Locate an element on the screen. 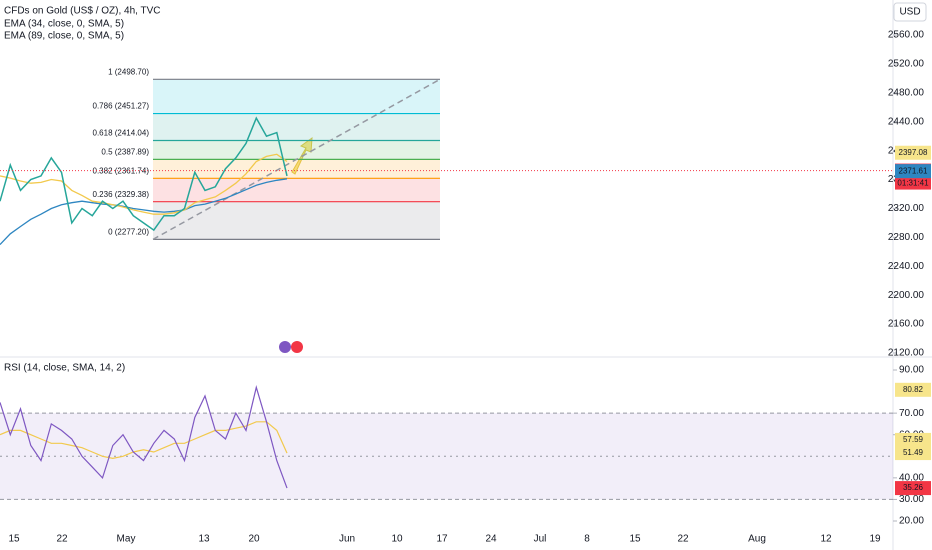 The height and width of the screenshot is (550, 932). rsi-ma-line is located at coordinates (144, 440).